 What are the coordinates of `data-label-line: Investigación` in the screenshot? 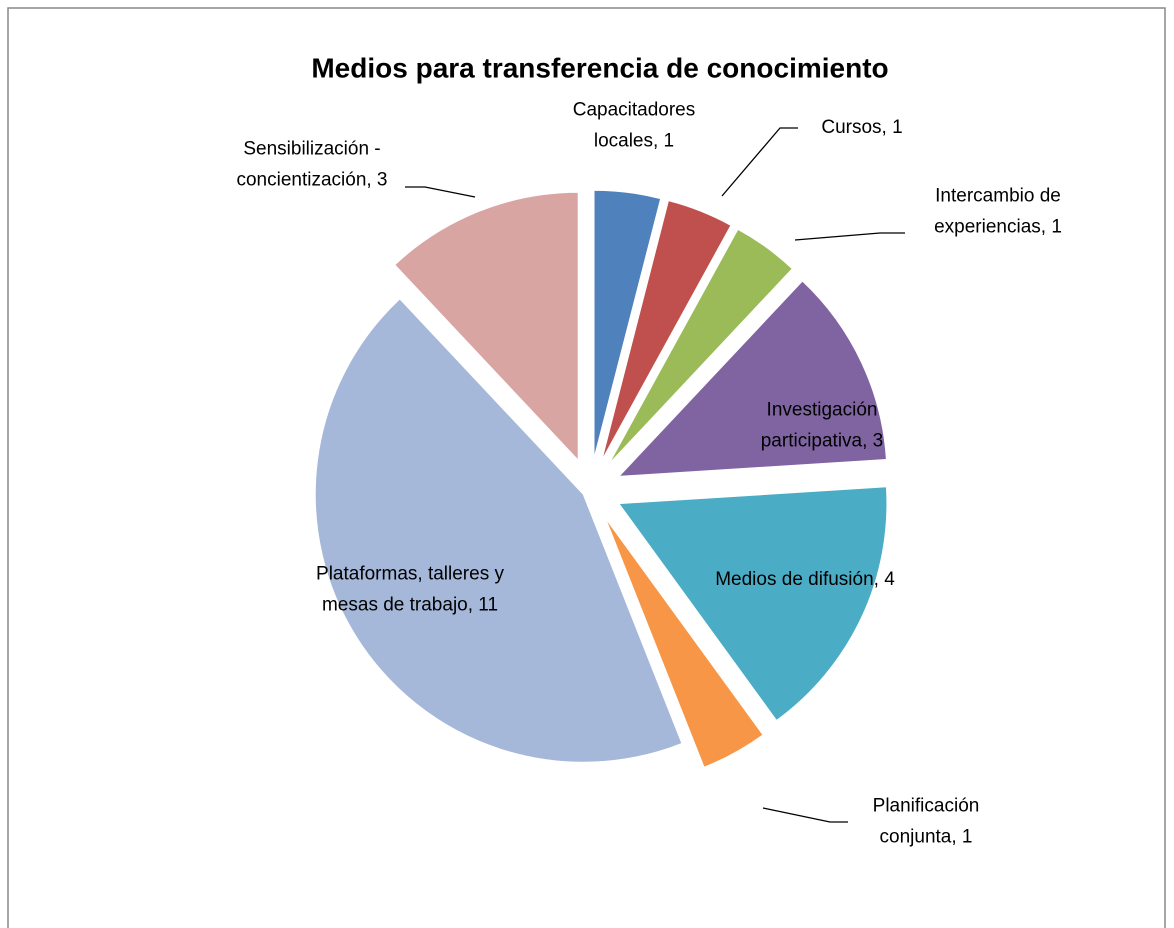 It's located at (822, 410).